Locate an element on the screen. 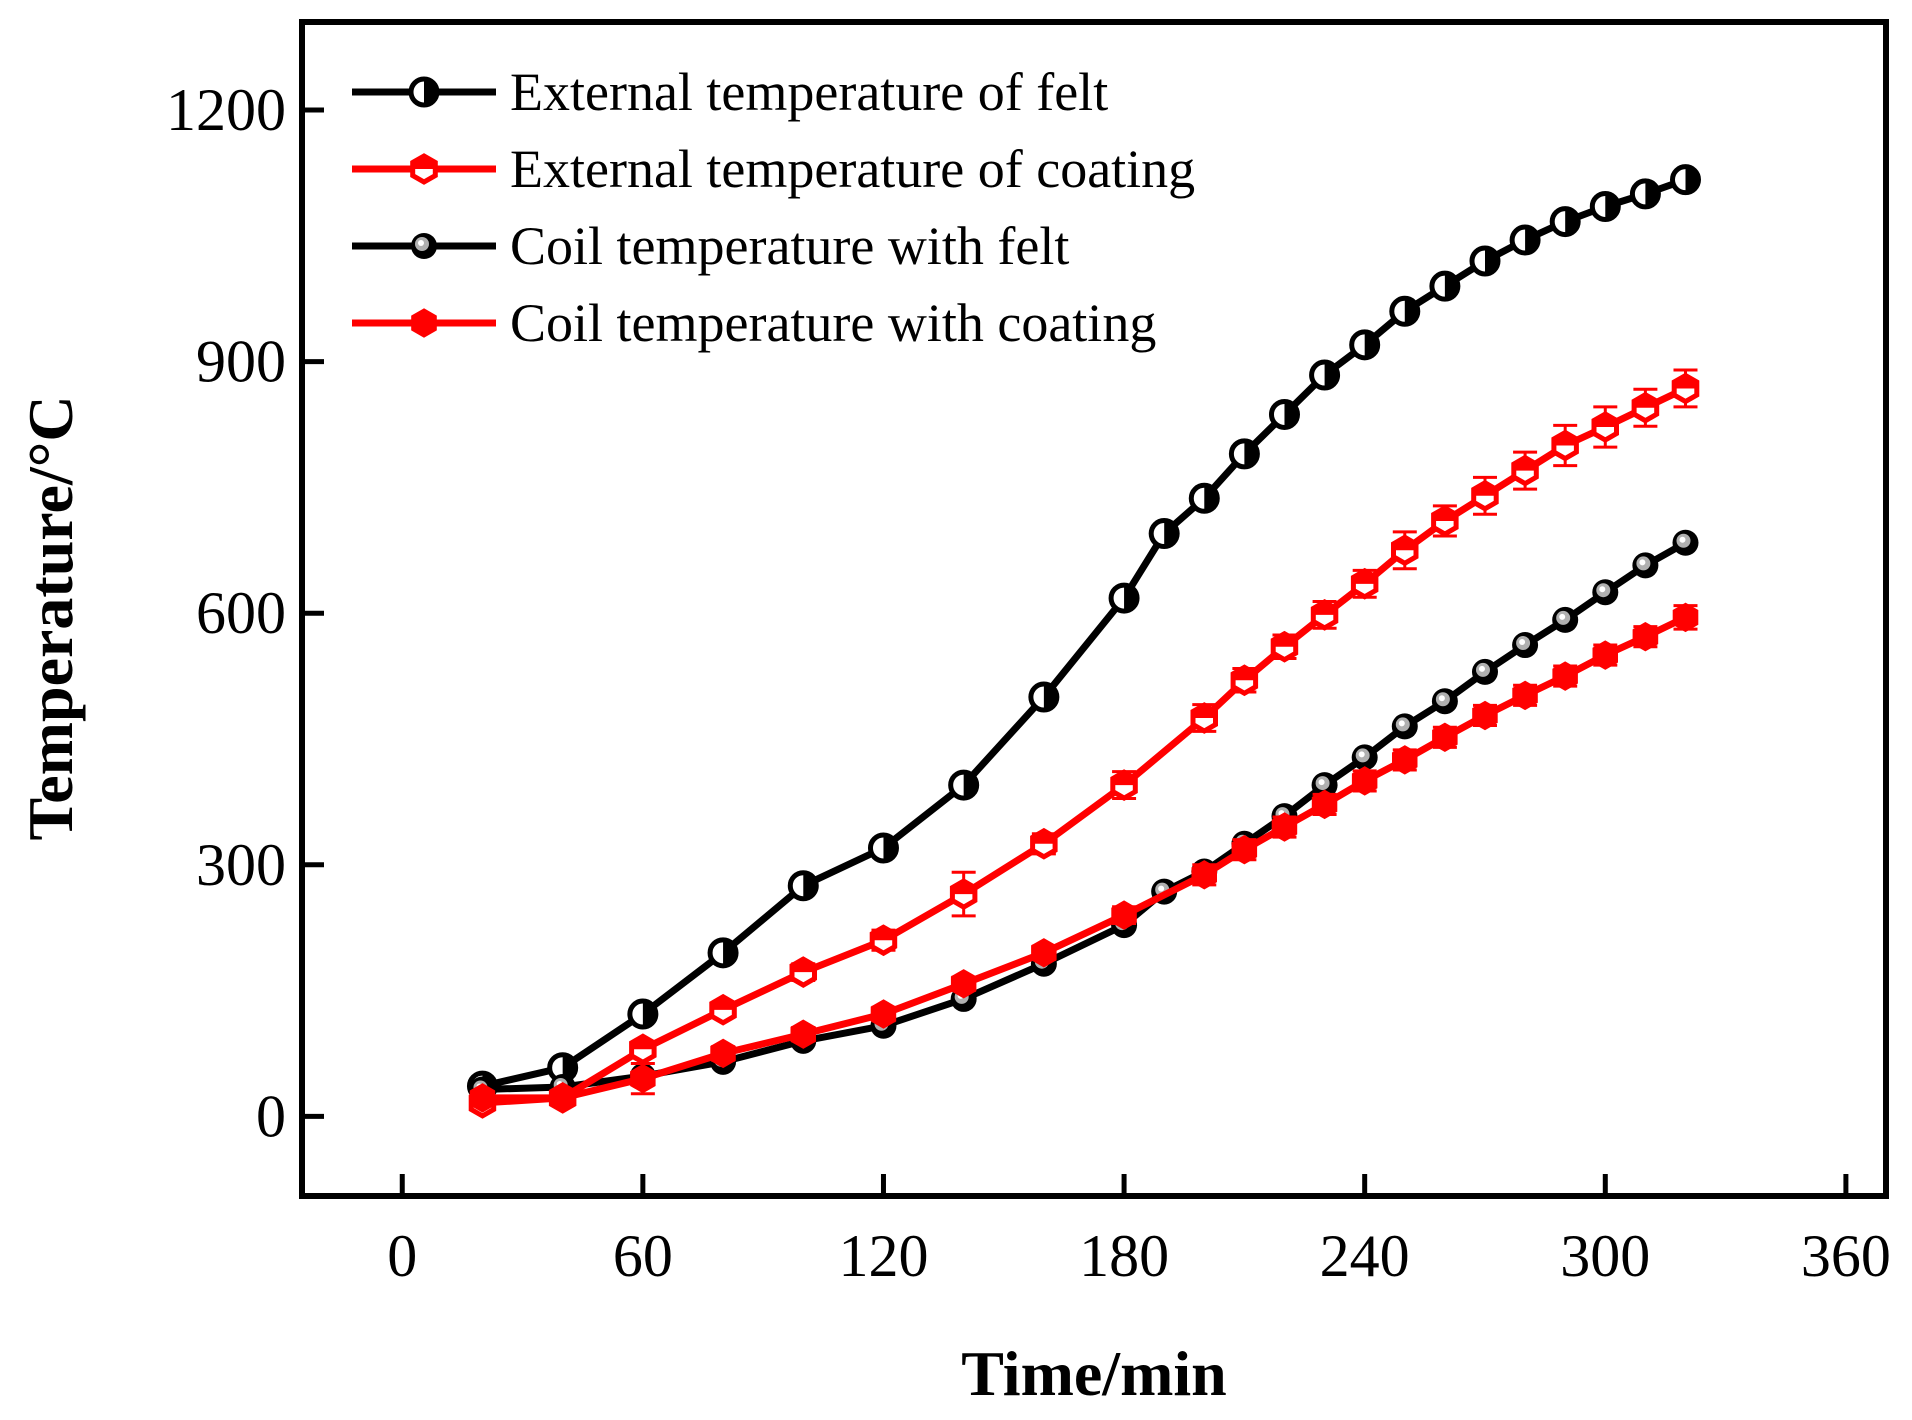  legend-label: Coil temperature with coating is located at coordinates (833, 323).